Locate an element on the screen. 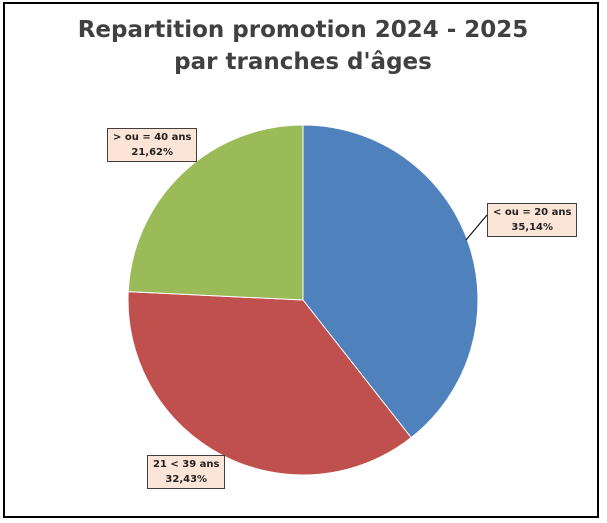 Image resolution: width=607 pixels, height=523 pixels. label-value: 21,62% is located at coordinates (152, 152).